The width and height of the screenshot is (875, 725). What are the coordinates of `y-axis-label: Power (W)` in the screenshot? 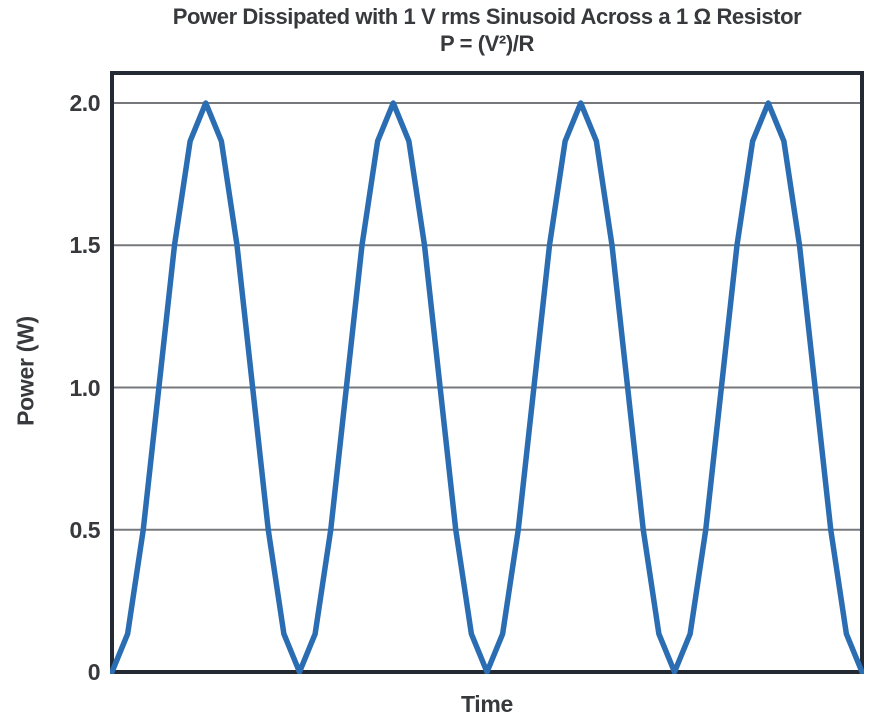 It's located at (25, 371).